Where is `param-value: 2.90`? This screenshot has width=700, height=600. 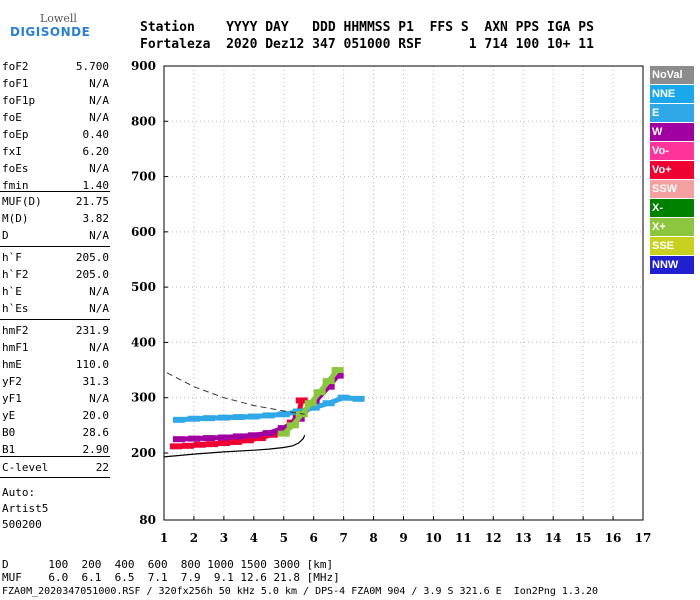 param-value: 2.90 is located at coordinates (96, 449).